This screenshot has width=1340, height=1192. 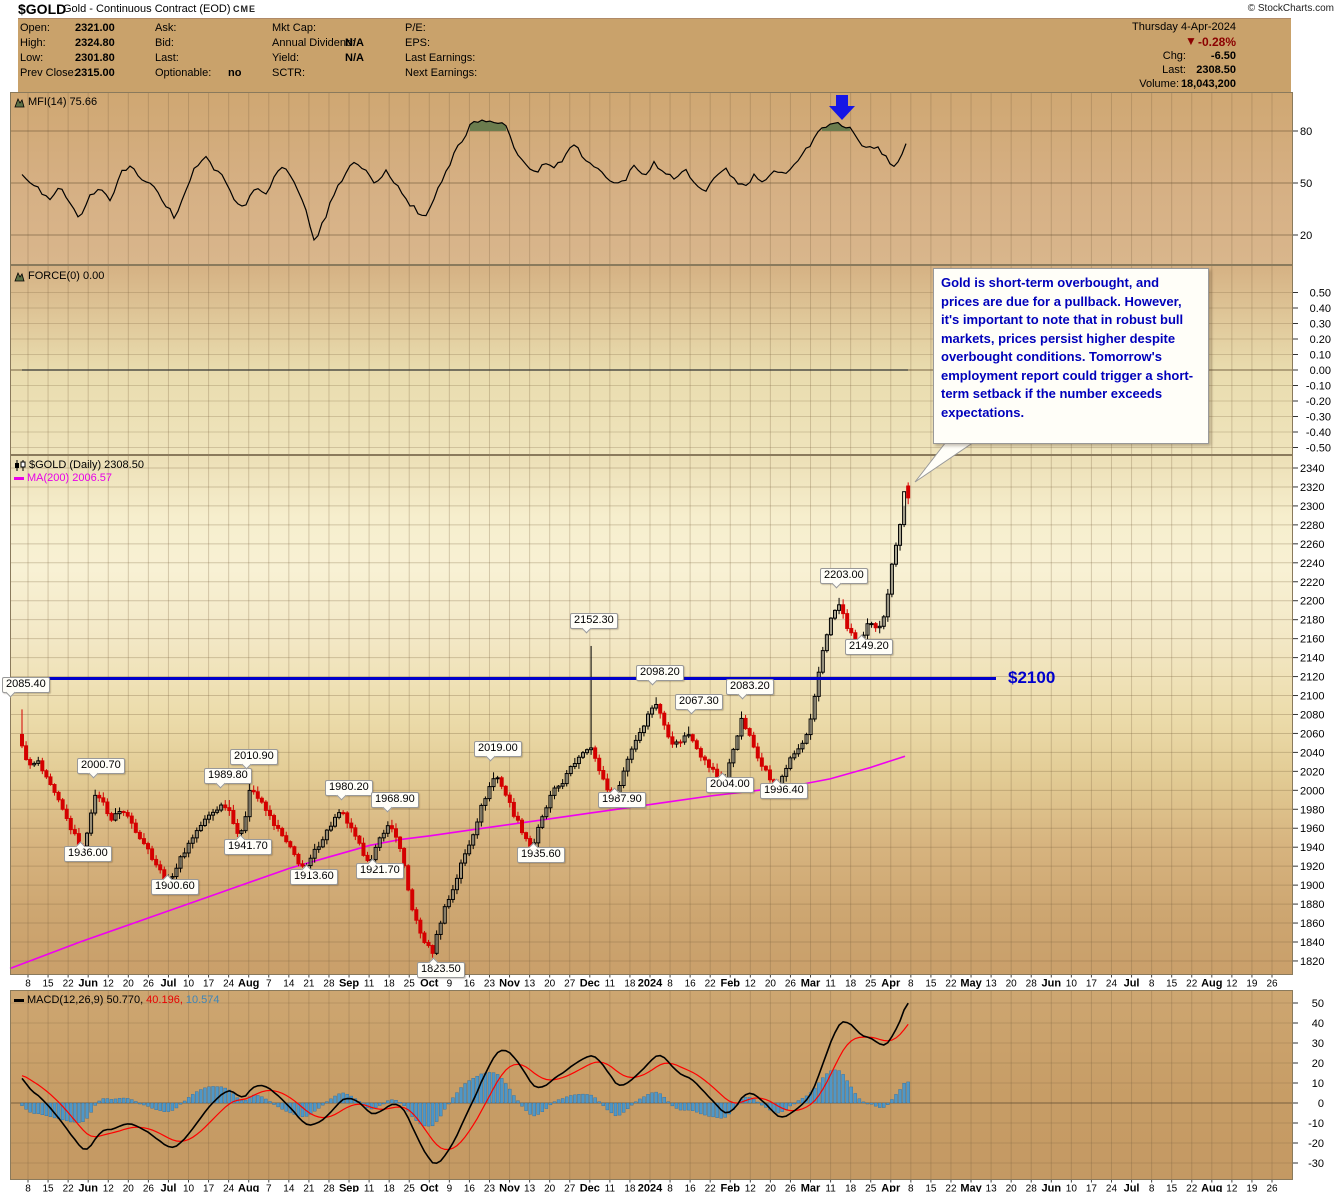 I want to click on price-callout: 2149.20, so click(x=869, y=647).